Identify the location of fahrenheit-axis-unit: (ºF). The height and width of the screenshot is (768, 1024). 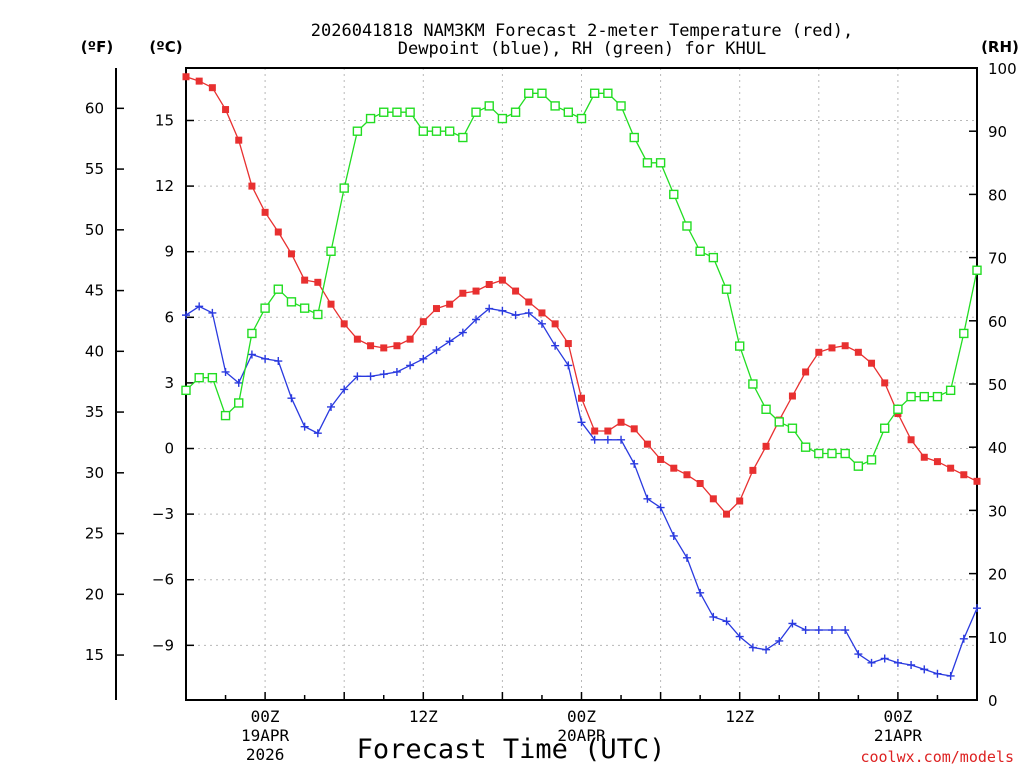
(97, 47).